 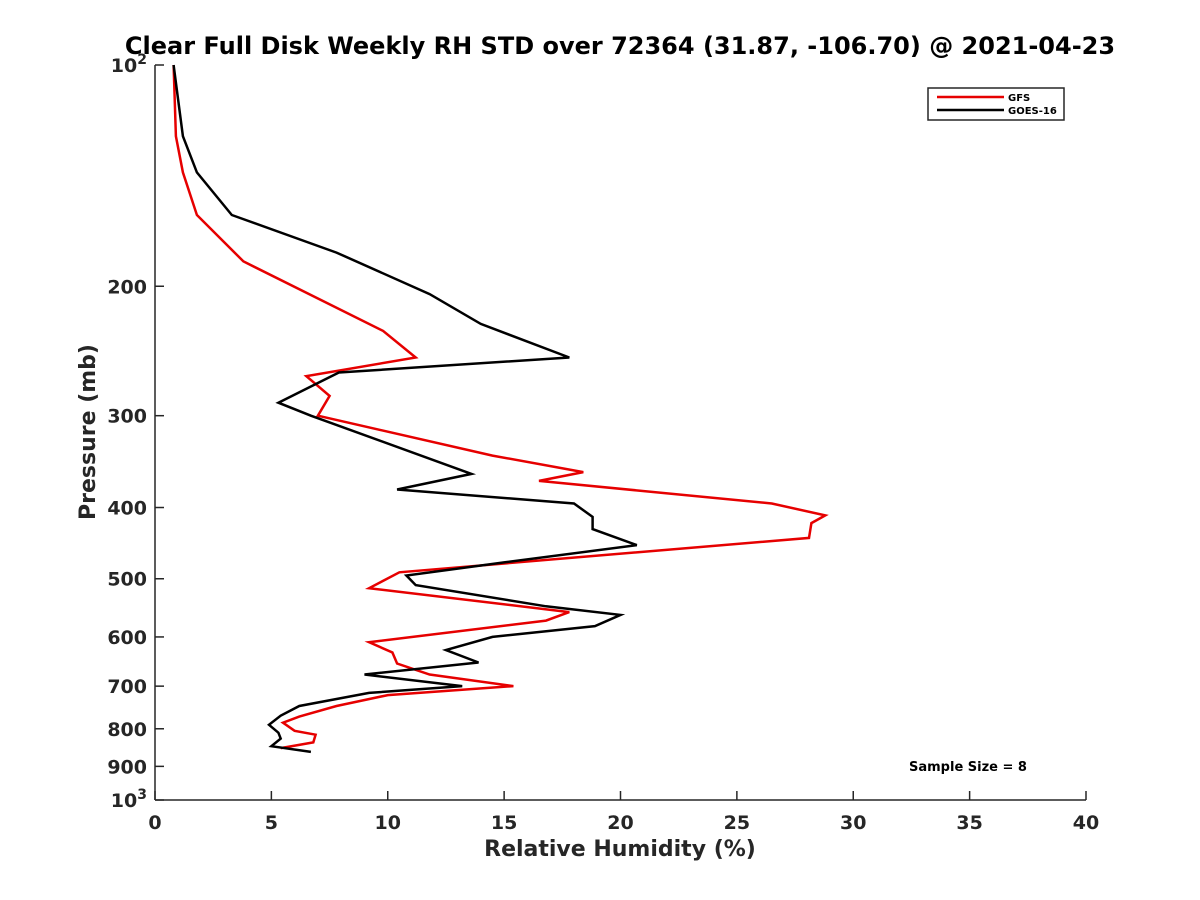 What do you see at coordinates (88, 432) in the screenshot?
I see `y-axis-label: Pressure (mb)` at bounding box center [88, 432].